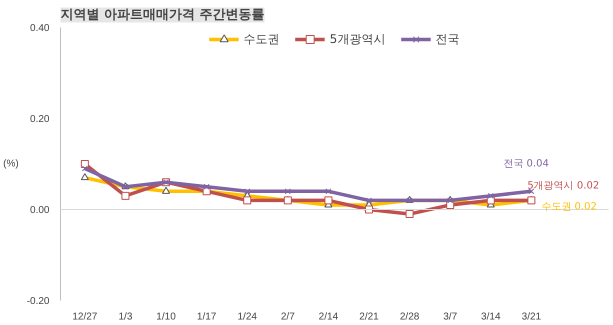 The image size is (613, 325). What do you see at coordinates (410, 317) in the screenshot?
I see `x-tick-label: 2/28` at bounding box center [410, 317].